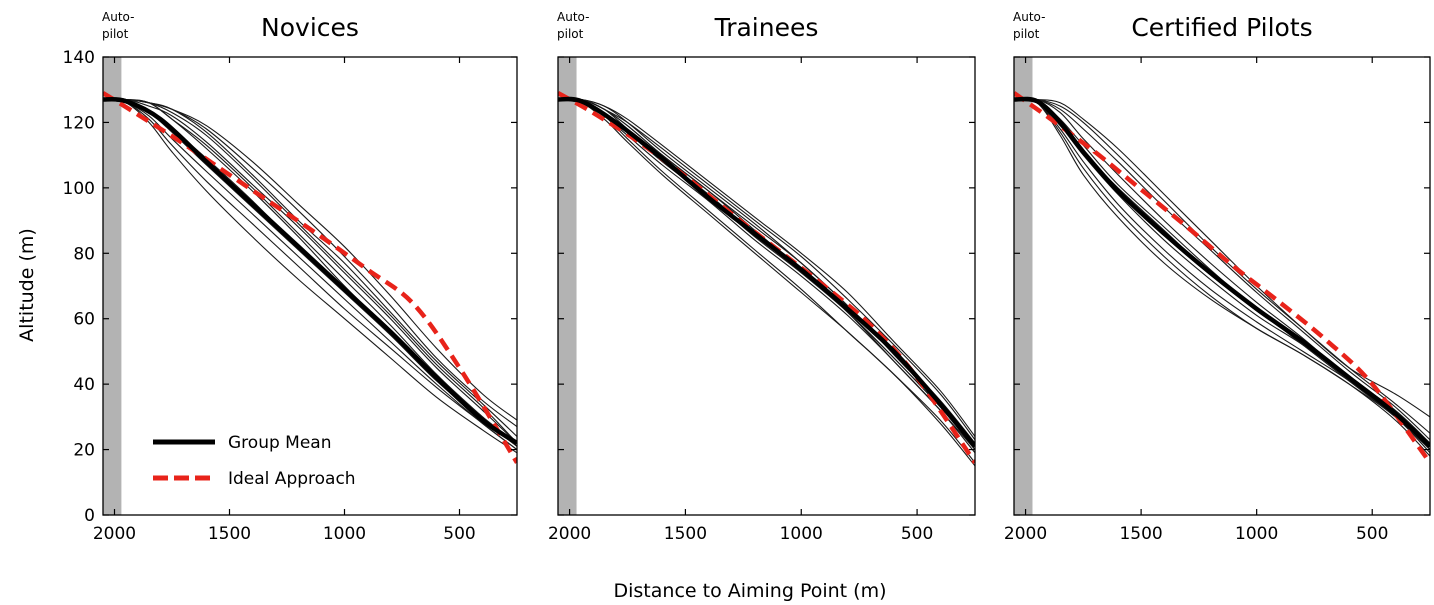 Image resolution: width=1434 pixels, height=605 pixels. Describe the element at coordinates (292, 479) in the screenshot. I see `legend-label: Ideal Approach` at that location.